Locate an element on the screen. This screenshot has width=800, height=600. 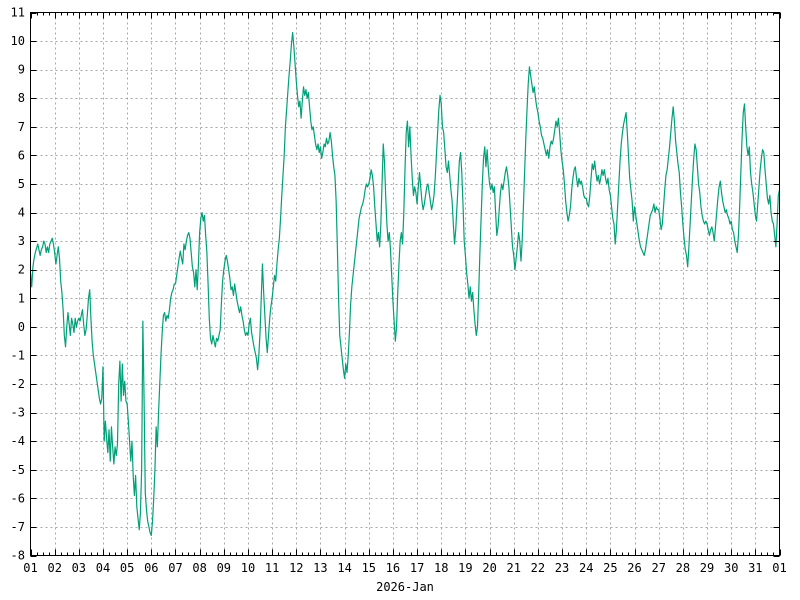
x-tick-label: 10 is located at coordinates (248, 568).